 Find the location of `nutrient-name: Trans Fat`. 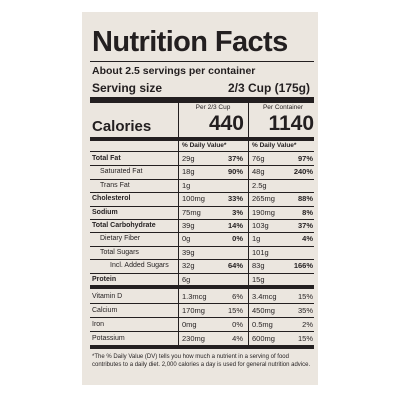

nutrient-name: Trans Fat is located at coordinates (115, 185).